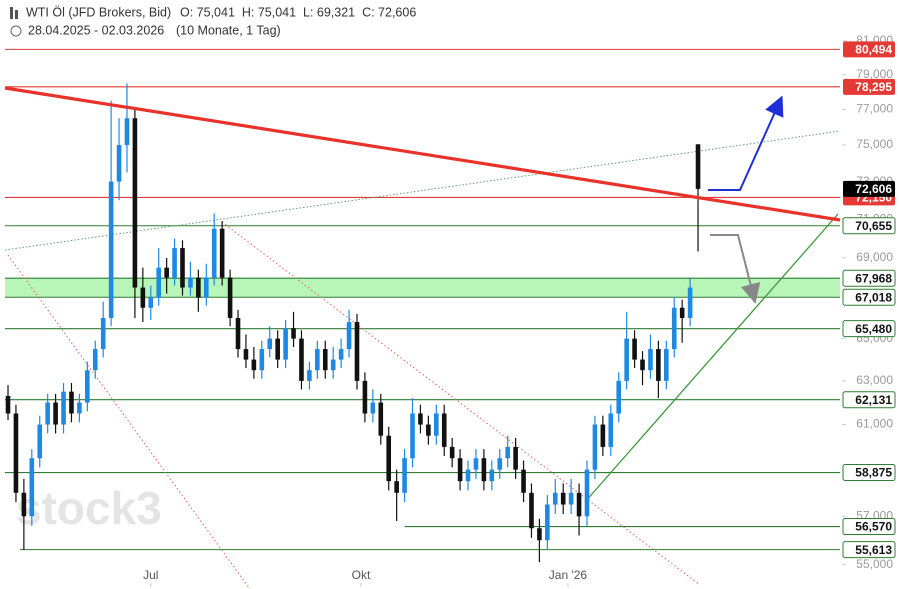  I want to click on x-tick-label: Okt, so click(361, 575).